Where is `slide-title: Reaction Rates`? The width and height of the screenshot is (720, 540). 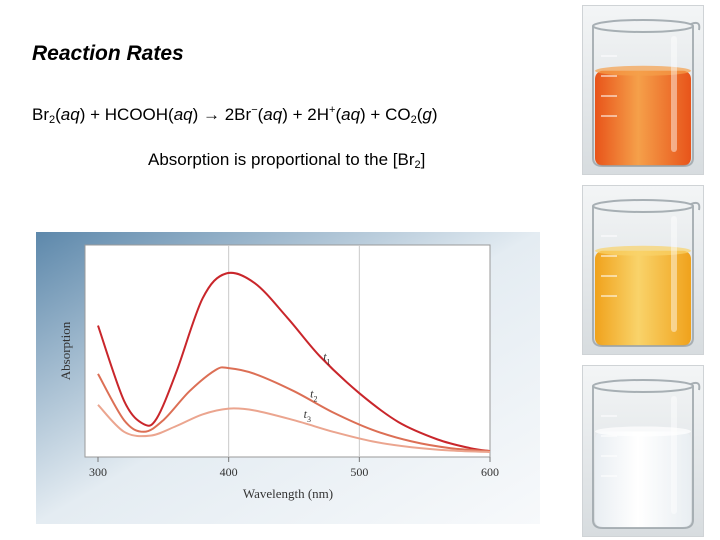 slide-title: Reaction Rates is located at coordinates (108, 53).